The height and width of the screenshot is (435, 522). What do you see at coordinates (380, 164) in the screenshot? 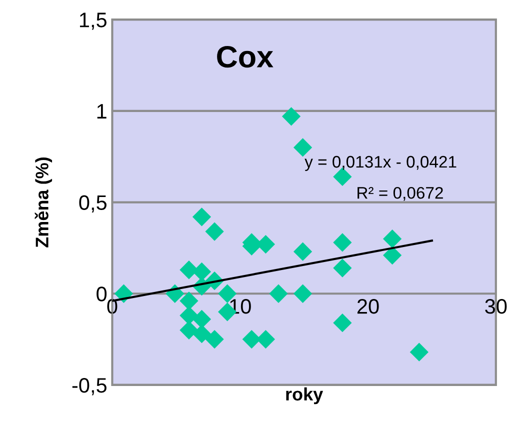
I see `annotation: y = 0,0131x - 0,0421` at bounding box center [380, 164].